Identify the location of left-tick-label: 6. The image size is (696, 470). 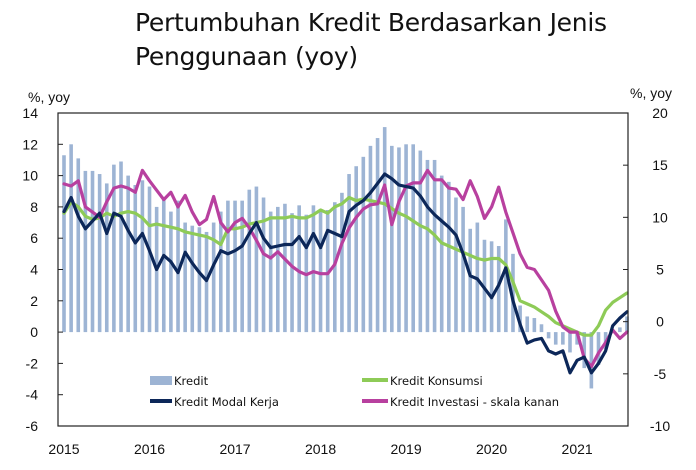
(34, 238).